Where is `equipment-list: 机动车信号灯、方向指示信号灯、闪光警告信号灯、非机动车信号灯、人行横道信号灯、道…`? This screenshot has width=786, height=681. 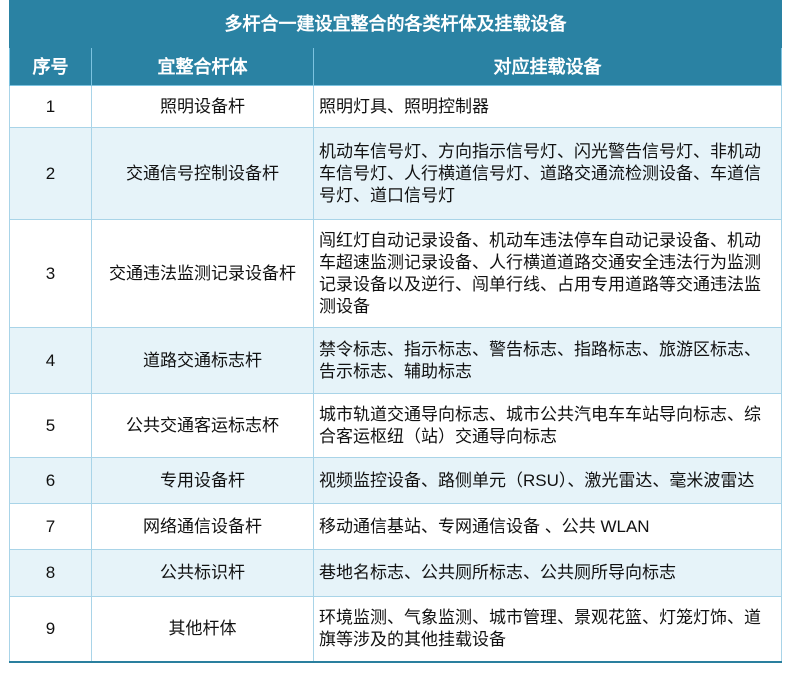
equipment-list: 机动车信号灯、方向指示信号灯、闪光警告信号灯、非机动车信号灯、人行横道信号灯、道… is located at coordinates (547, 173).